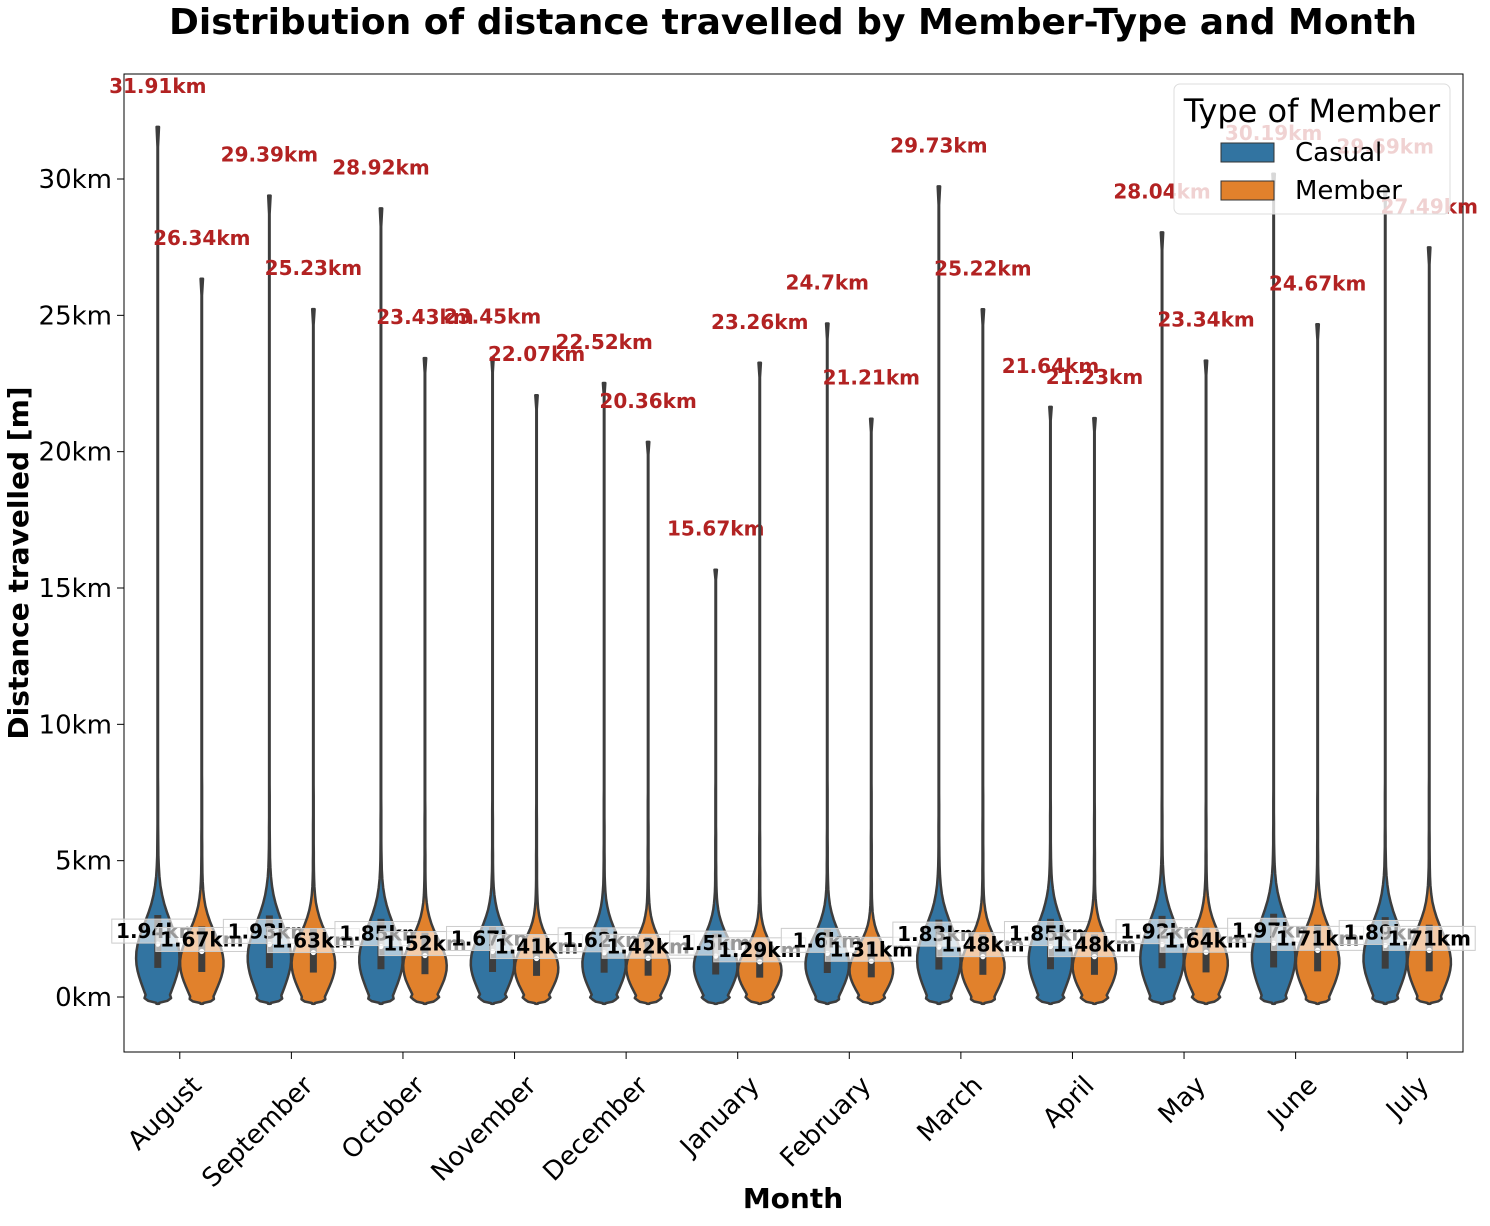 The height and width of the screenshot is (1226, 1490). I want to click on legend-swatch-casual, so click(1247, 152).